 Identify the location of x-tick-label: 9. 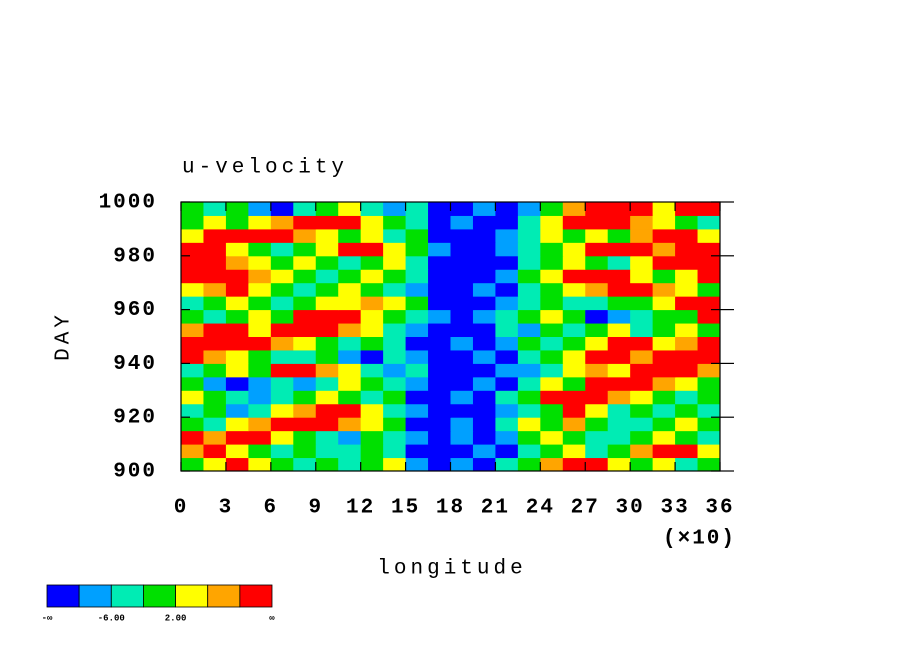
(315, 508).